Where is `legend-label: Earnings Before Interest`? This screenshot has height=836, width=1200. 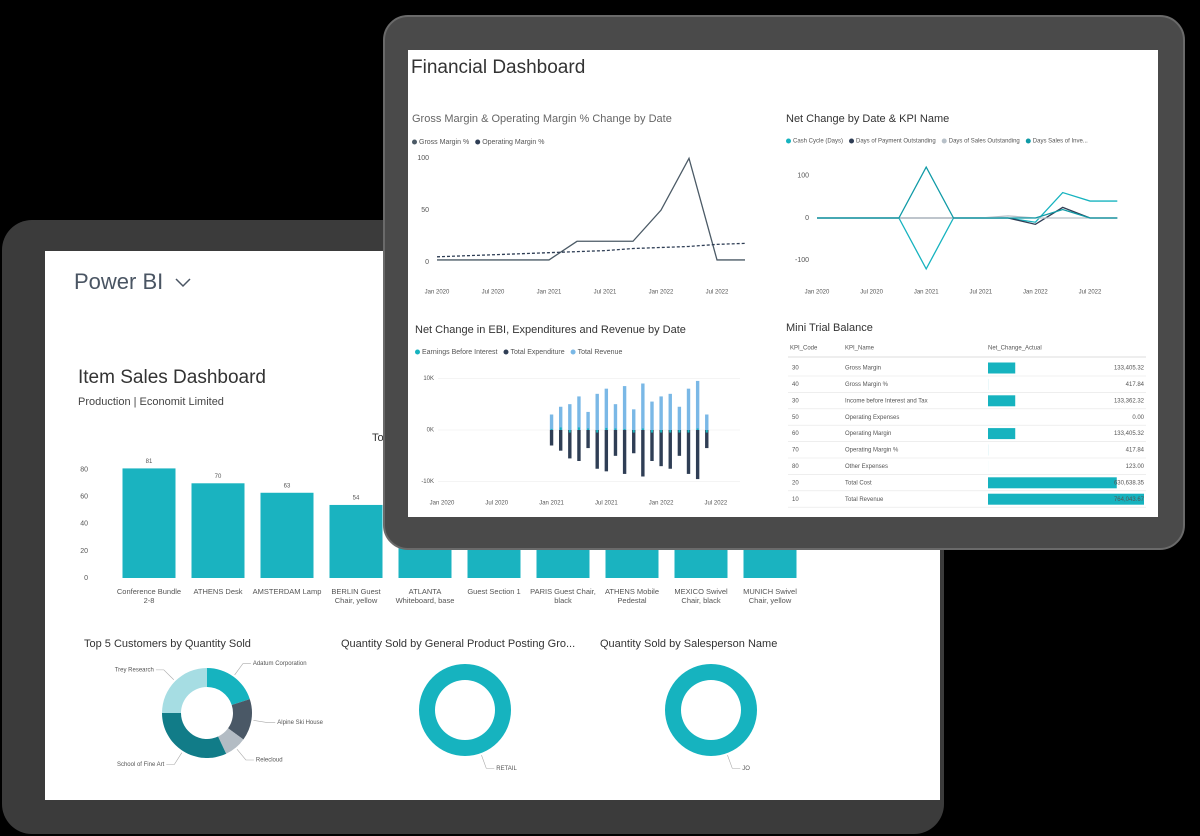 legend-label: Earnings Before Interest is located at coordinates (460, 352).